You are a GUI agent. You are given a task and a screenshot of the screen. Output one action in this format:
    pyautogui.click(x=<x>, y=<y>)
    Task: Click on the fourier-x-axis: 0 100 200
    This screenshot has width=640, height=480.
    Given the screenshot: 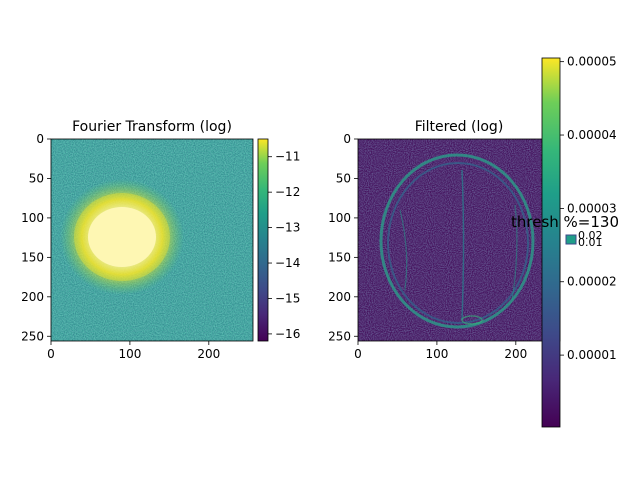 What is the action you would take?
    pyautogui.click(x=133, y=351)
    